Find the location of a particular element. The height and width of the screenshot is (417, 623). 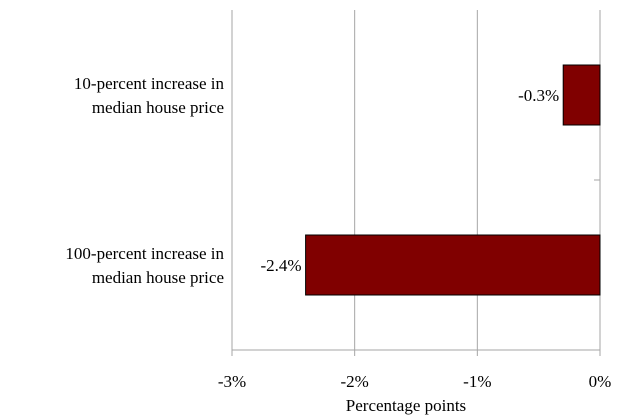

x-tick-label: -1% is located at coordinates (477, 381).